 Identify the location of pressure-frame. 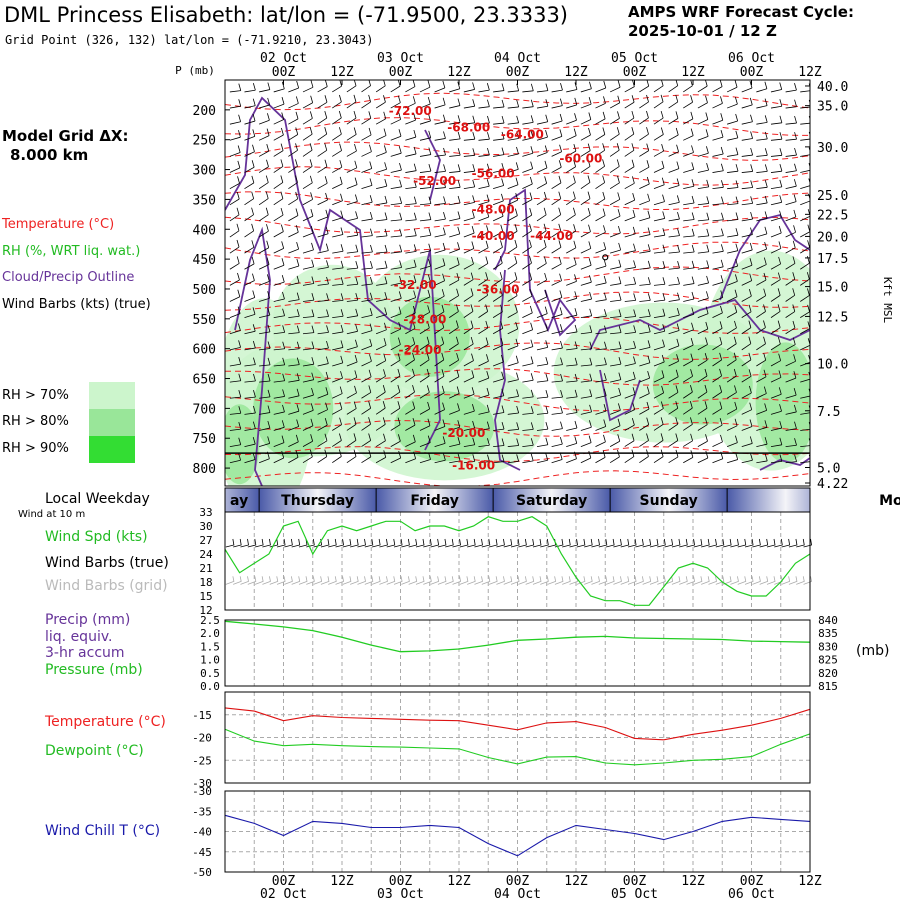
(517, 653).